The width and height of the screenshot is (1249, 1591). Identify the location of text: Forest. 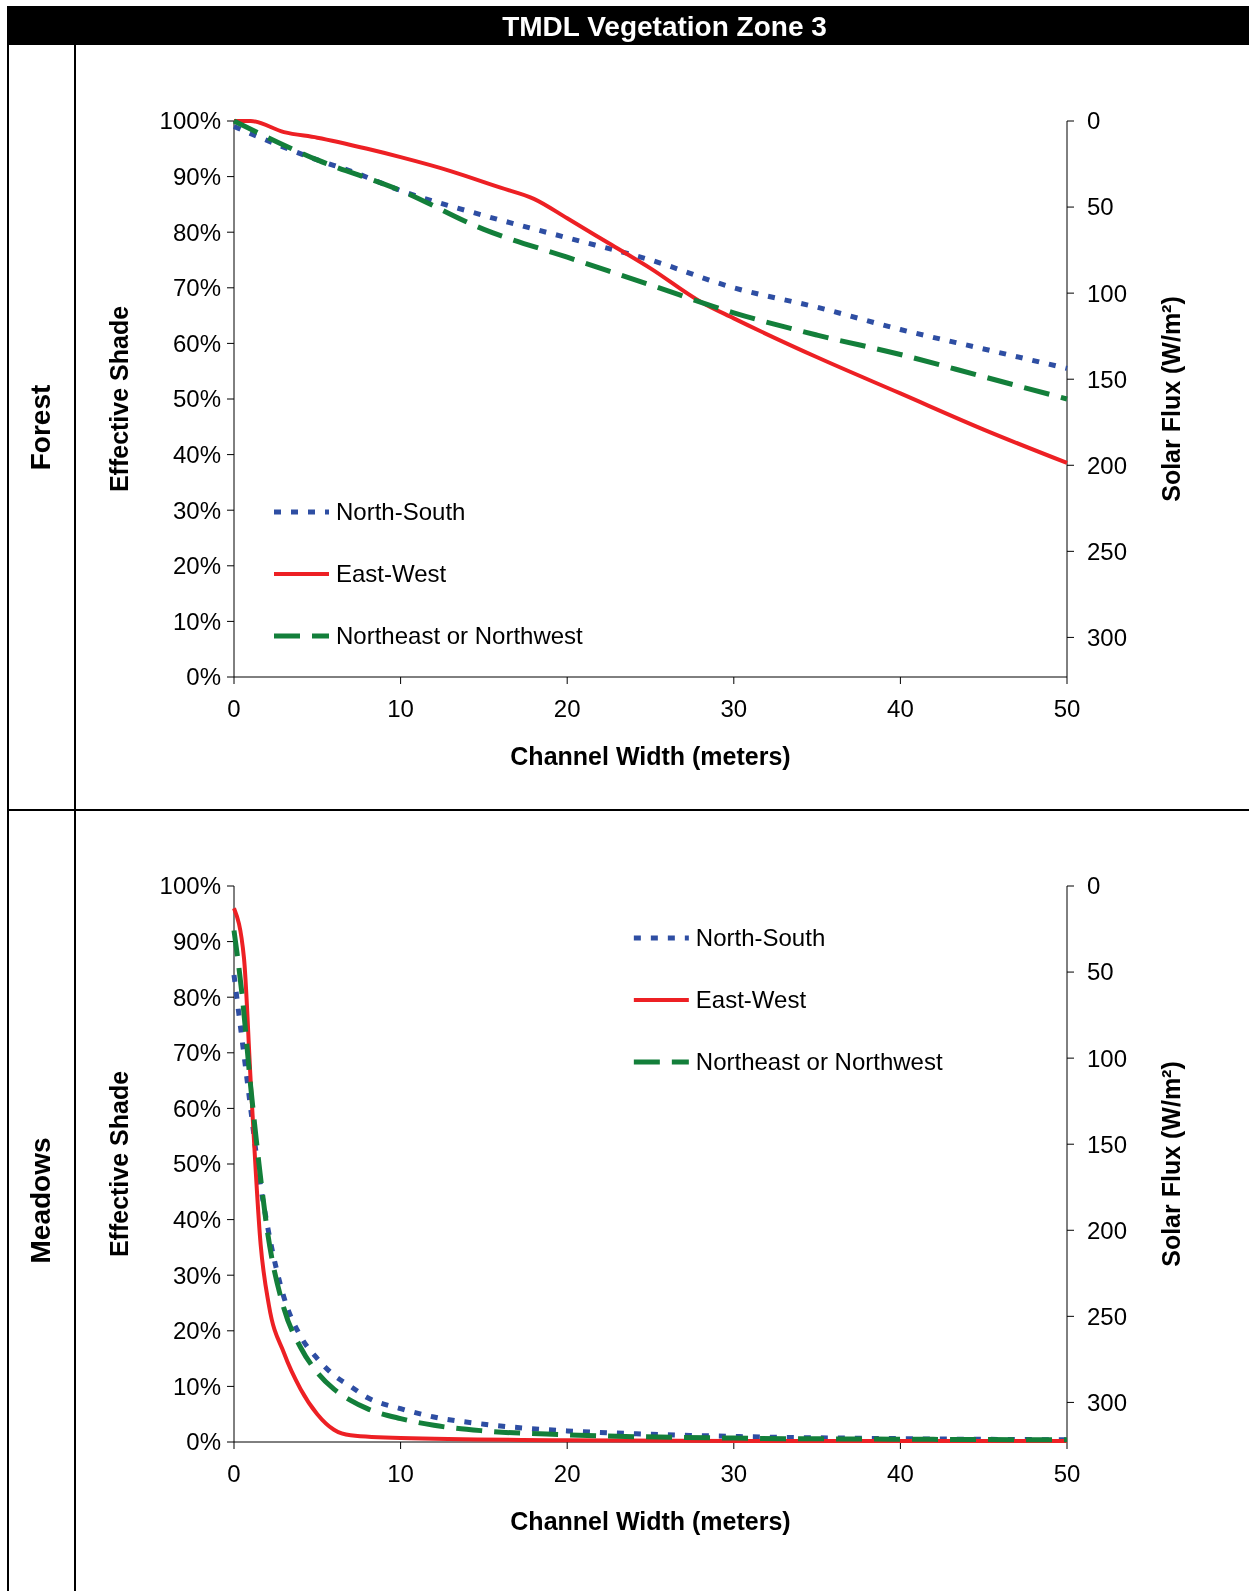
(40, 427).